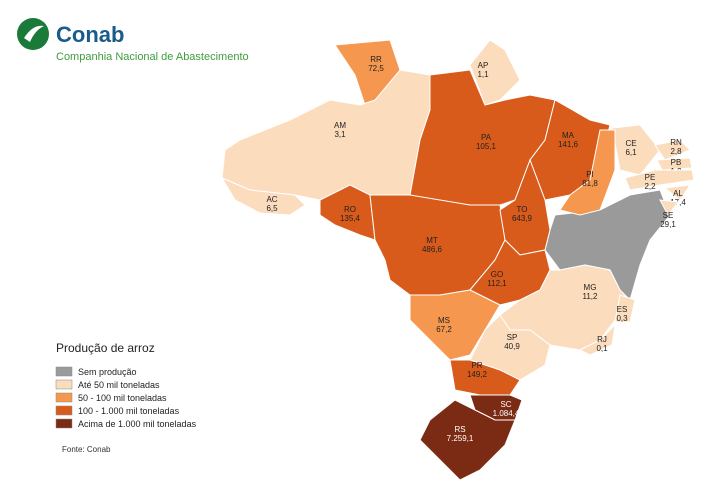  What do you see at coordinates (152, 57) in the screenshot?
I see `brand-subtitle: Companhia Nacional de Abastecimento` at bounding box center [152, 57].